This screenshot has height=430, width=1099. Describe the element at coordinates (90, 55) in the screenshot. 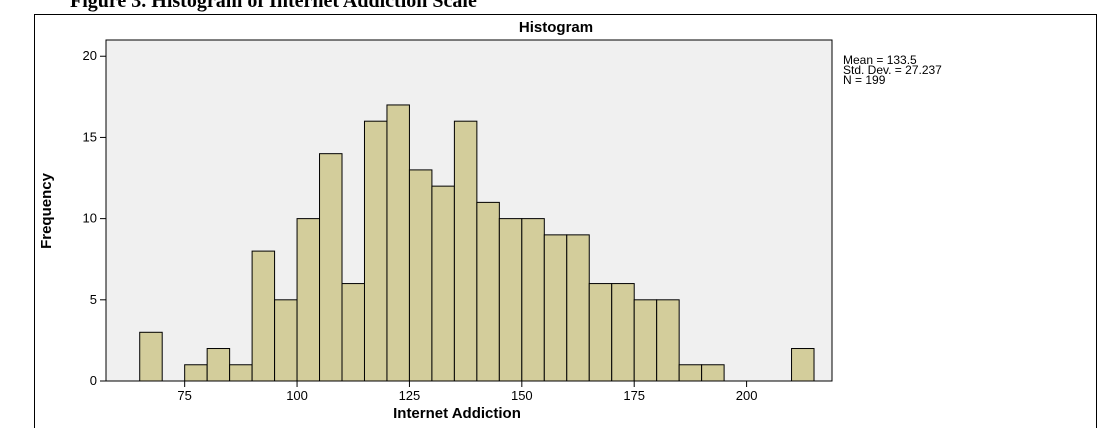

I see `y-tick-label: 20` at that location.